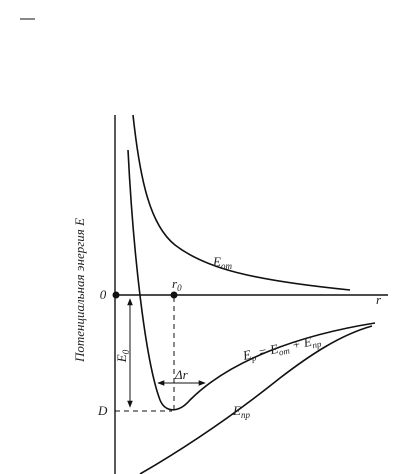  I want to click on delta-r-label: Δr, so click(181, 374).